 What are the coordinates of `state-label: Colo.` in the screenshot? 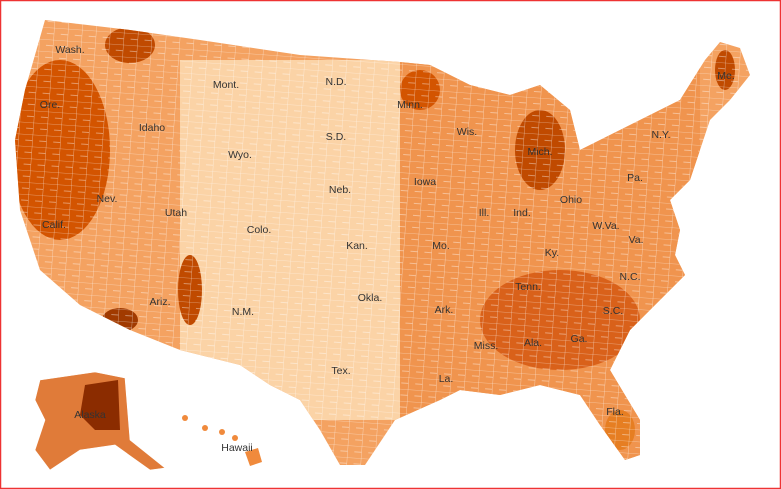 It's located at (259, 230).